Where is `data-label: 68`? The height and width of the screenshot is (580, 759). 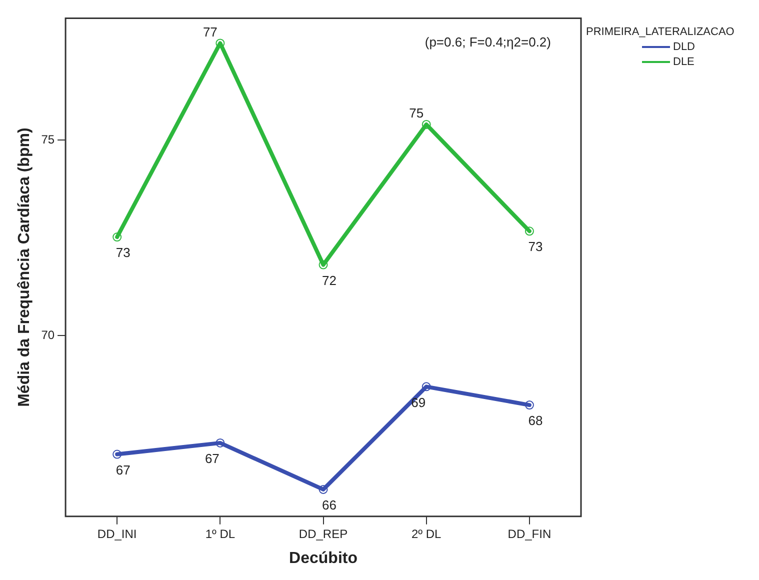 data-label: 68 is located at coordinates (535, 420).